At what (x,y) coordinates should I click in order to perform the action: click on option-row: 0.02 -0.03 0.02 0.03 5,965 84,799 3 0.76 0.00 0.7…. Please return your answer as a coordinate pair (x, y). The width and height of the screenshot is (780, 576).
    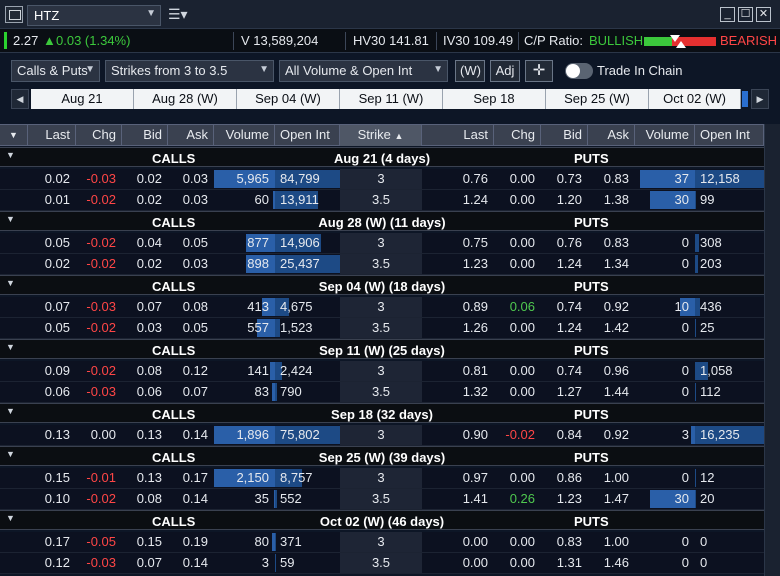
    Looking at the image, I should click on (382, 179).